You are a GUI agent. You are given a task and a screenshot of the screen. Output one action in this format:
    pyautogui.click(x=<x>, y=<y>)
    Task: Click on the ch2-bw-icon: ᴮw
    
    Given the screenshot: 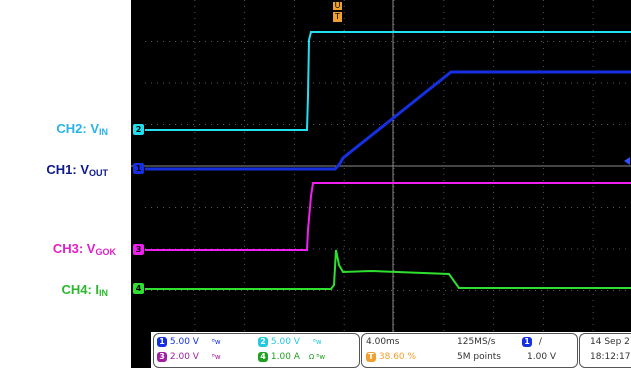 What is the action you would take?
    pyautogui.click(x=317, y=342)
    